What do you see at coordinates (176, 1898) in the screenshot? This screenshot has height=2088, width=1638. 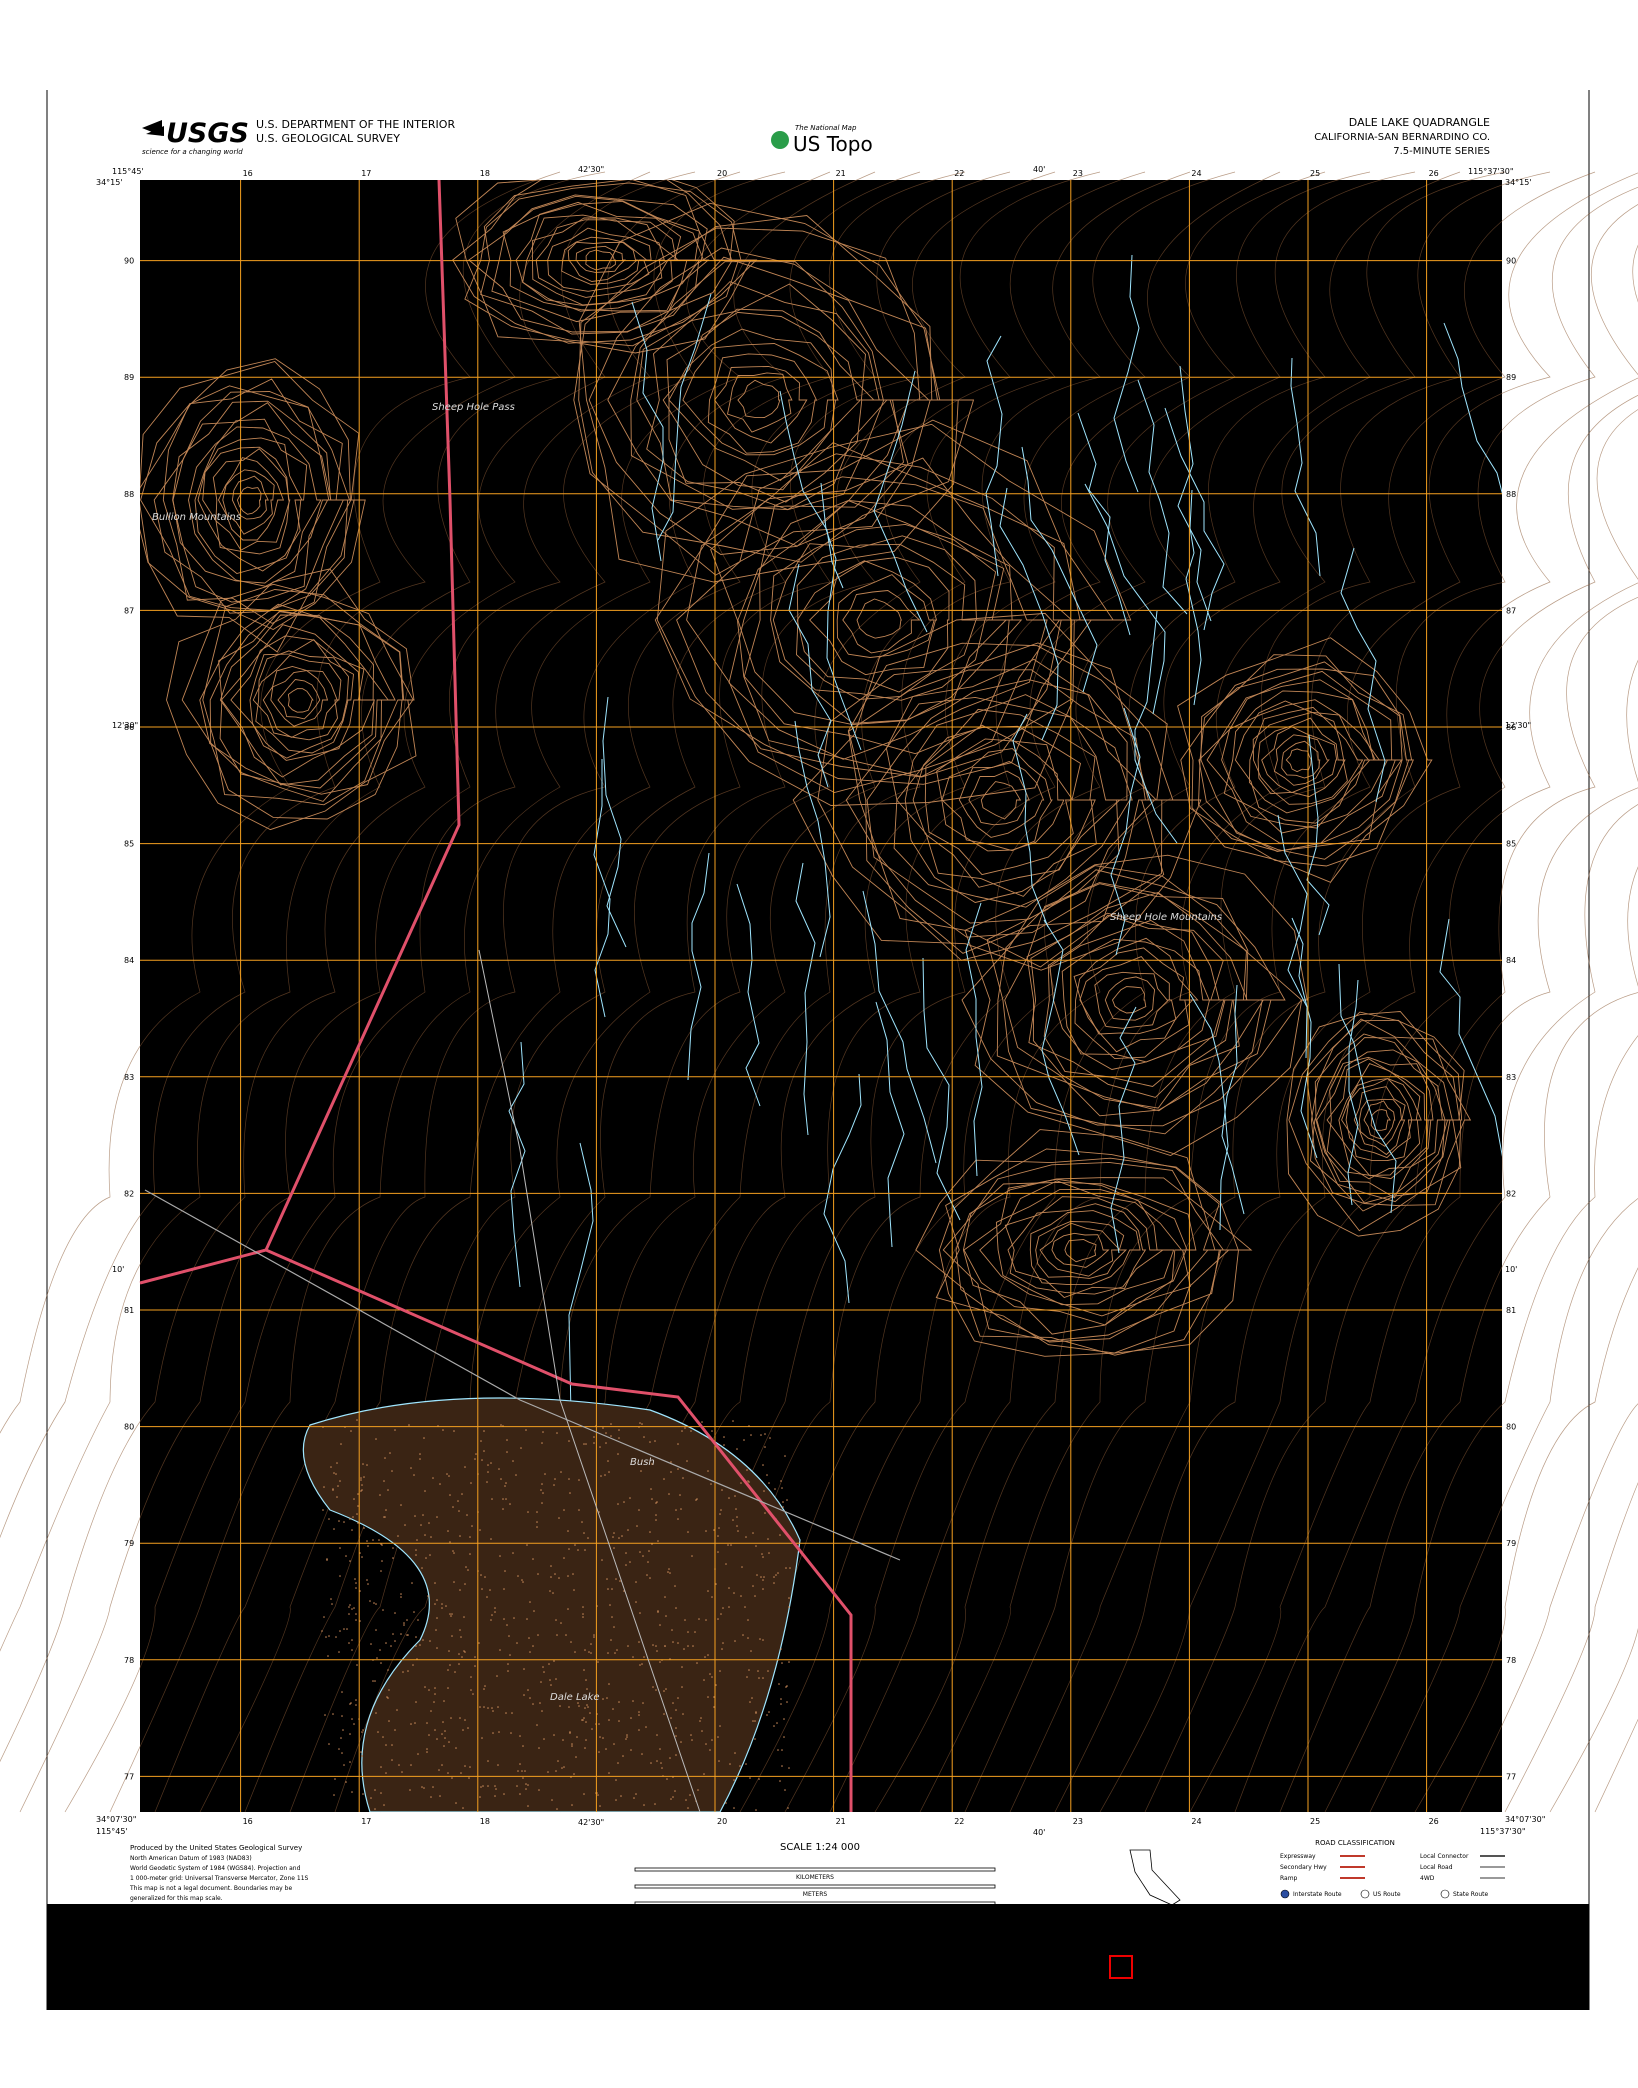 I see `credit: generalized for this map scale.` at bounding box center [176, 1898].